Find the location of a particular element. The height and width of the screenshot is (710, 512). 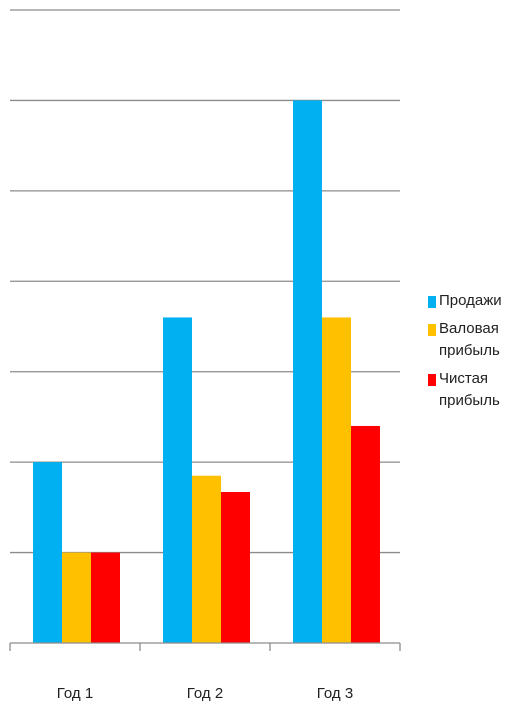

legend-swatch-sales is located at coordinates (432, 302).